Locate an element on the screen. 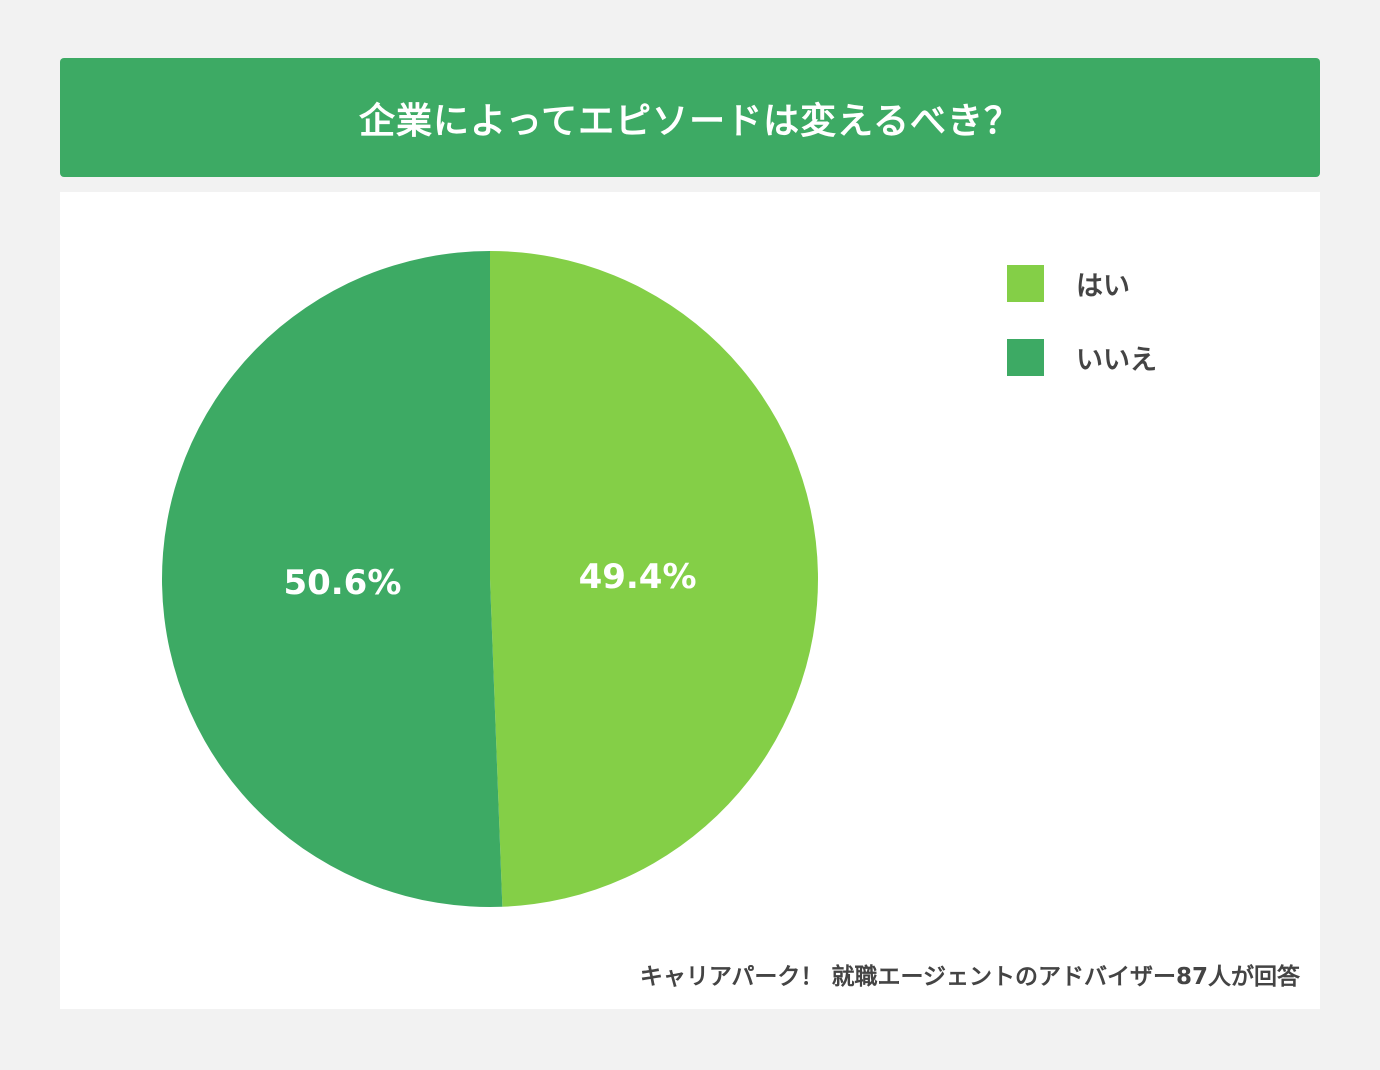  legend: はい いいえ is located at coordinates (1082, 338).